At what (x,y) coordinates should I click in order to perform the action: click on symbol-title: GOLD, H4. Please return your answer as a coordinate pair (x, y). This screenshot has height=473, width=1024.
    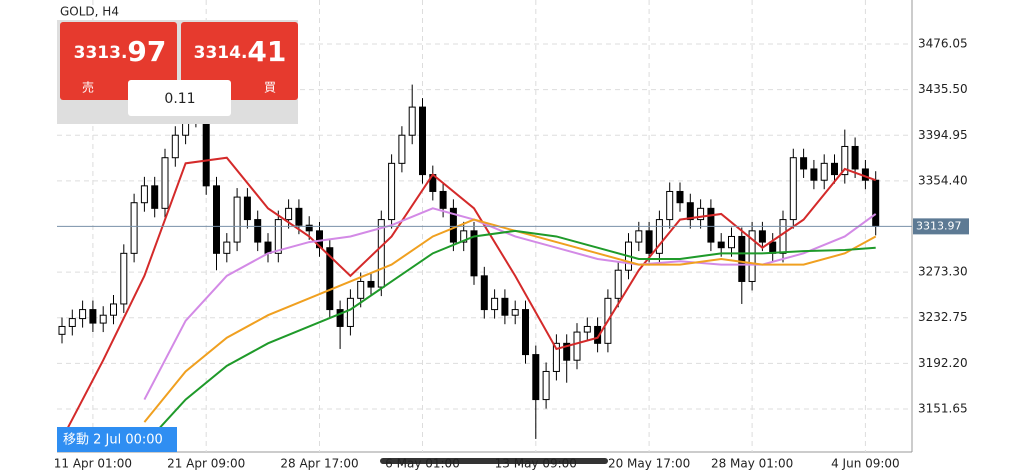
    Looking at the image, I should click on (89, 12).